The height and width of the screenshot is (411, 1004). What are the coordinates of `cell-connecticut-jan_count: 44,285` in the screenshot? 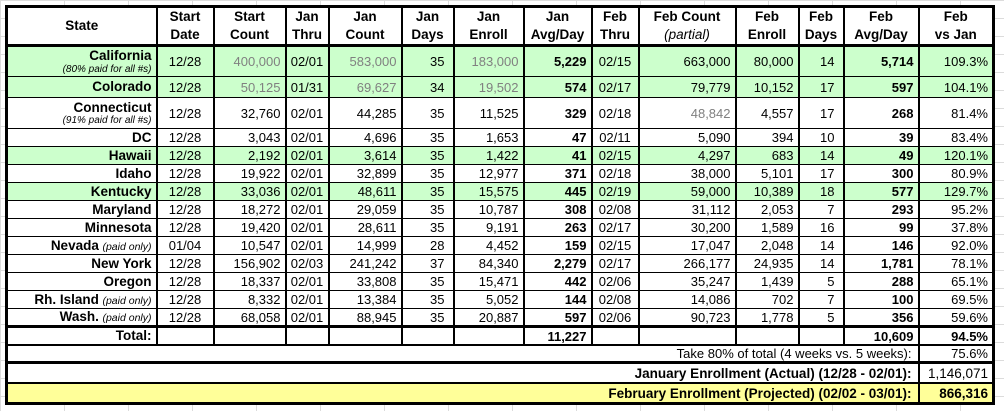 It's located at (364, 113).